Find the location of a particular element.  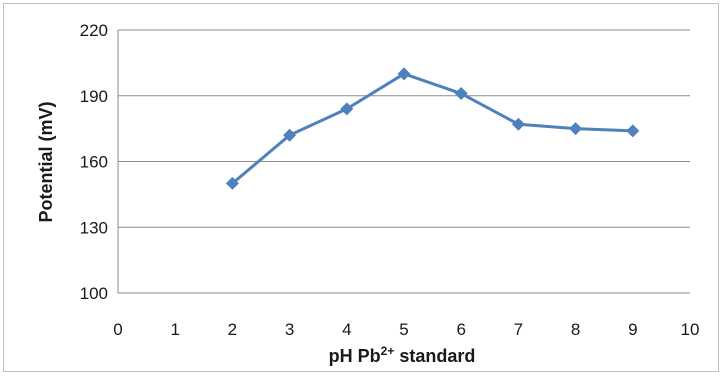

x-tick-label-6: 6 is located at coordinates (460, 329).